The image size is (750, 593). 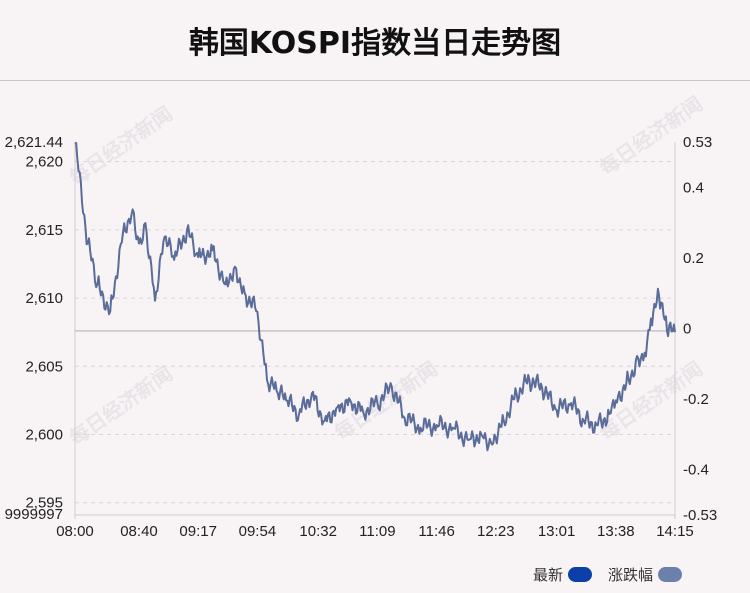 I want to click on x-tick-label: 13:01, so click(x=557, y=531).